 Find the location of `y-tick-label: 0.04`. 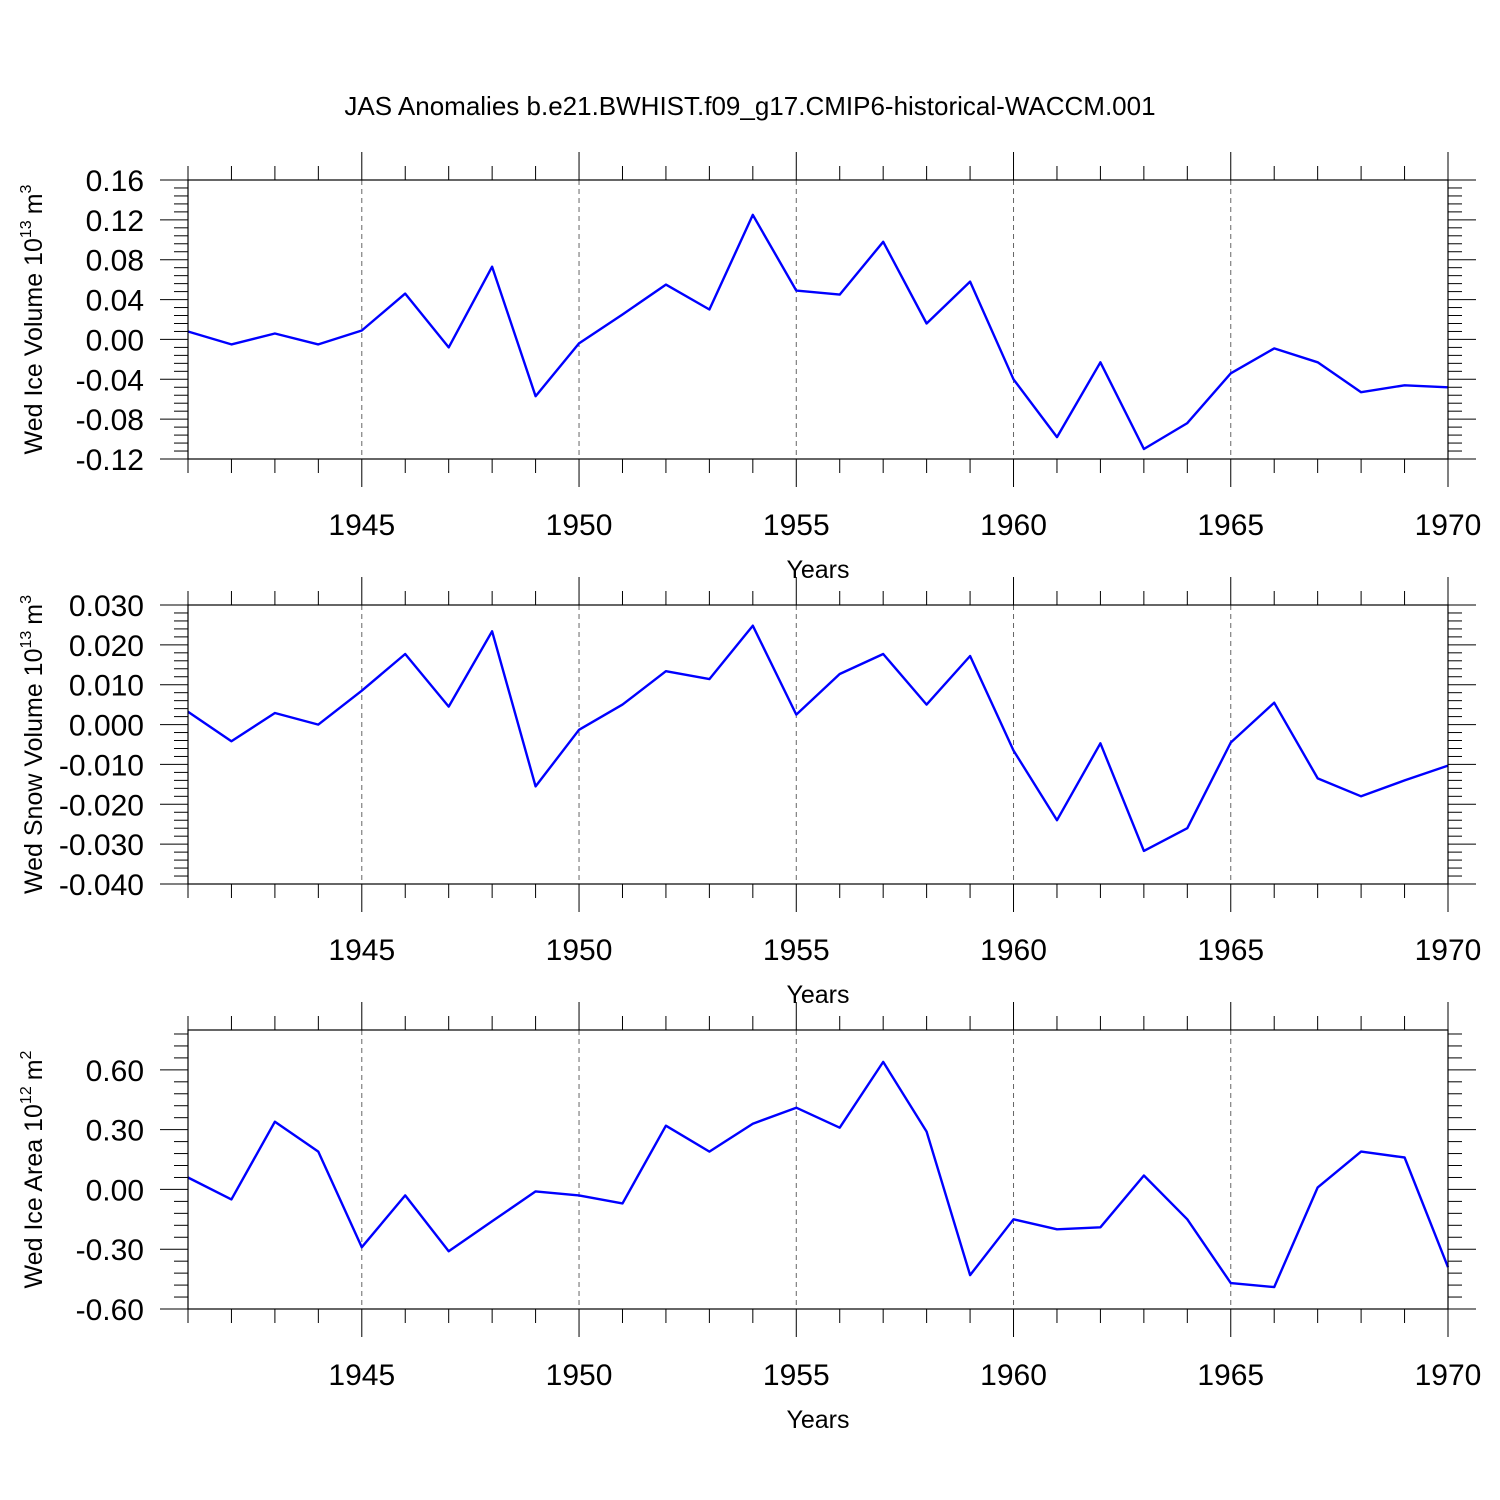

y-tick-label: 0.04 is located at coordinates (115, 301).